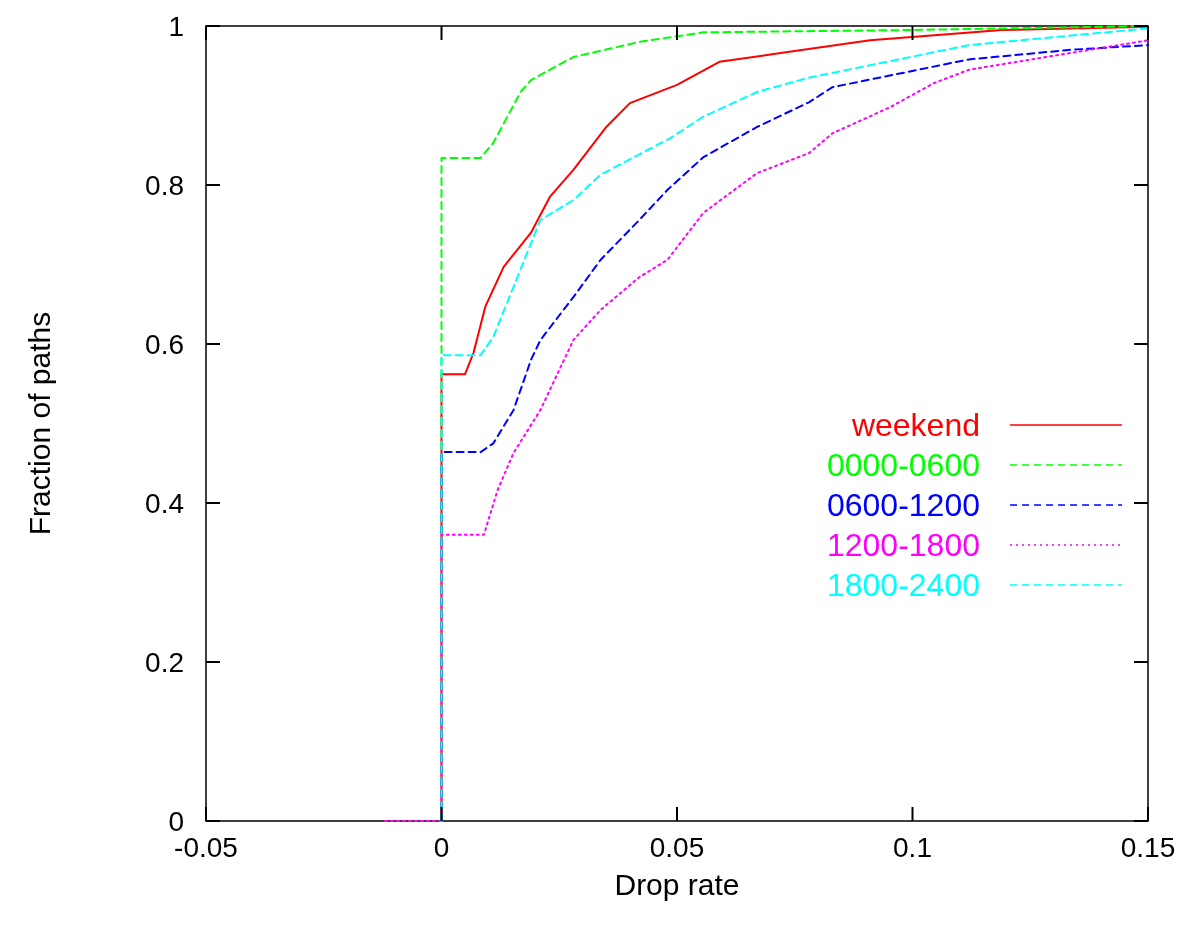 The width and height of the screenshot is (1197, 929). I want to click on y-tick-label: 0.8, so click(164, 185).